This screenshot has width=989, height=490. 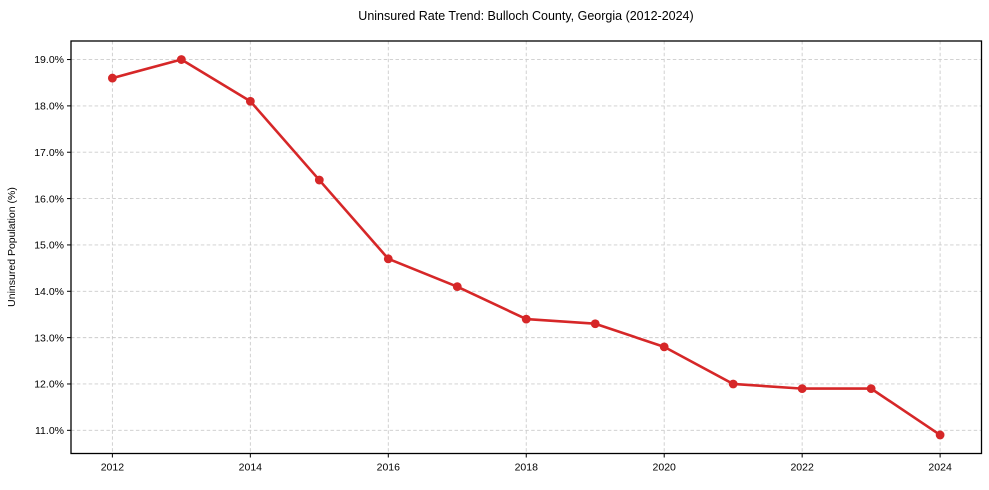 I want to click on y-tick-label: 14.0%, so click(x=49, y=292).